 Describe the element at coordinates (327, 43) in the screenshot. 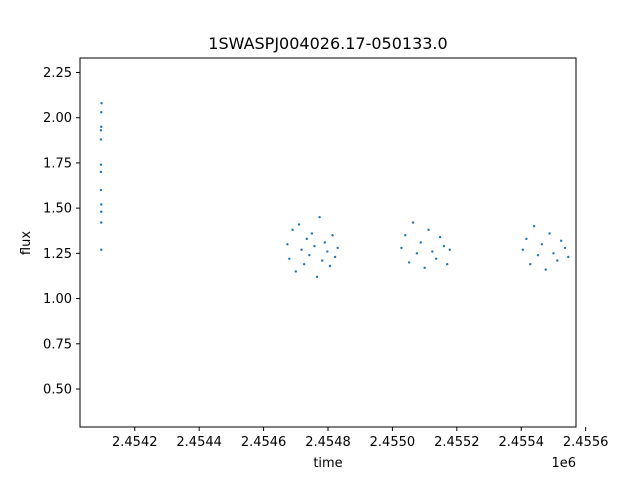

I see `chart-title: 1SWASPJ004026.17-050133.0` at that location.